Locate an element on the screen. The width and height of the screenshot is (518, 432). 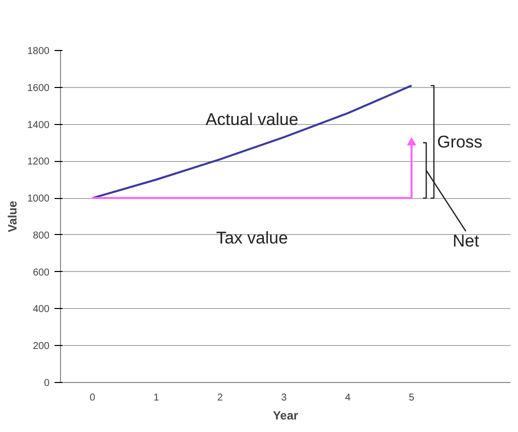
x-tick-label: 1 is located at coordinates (156, 398).